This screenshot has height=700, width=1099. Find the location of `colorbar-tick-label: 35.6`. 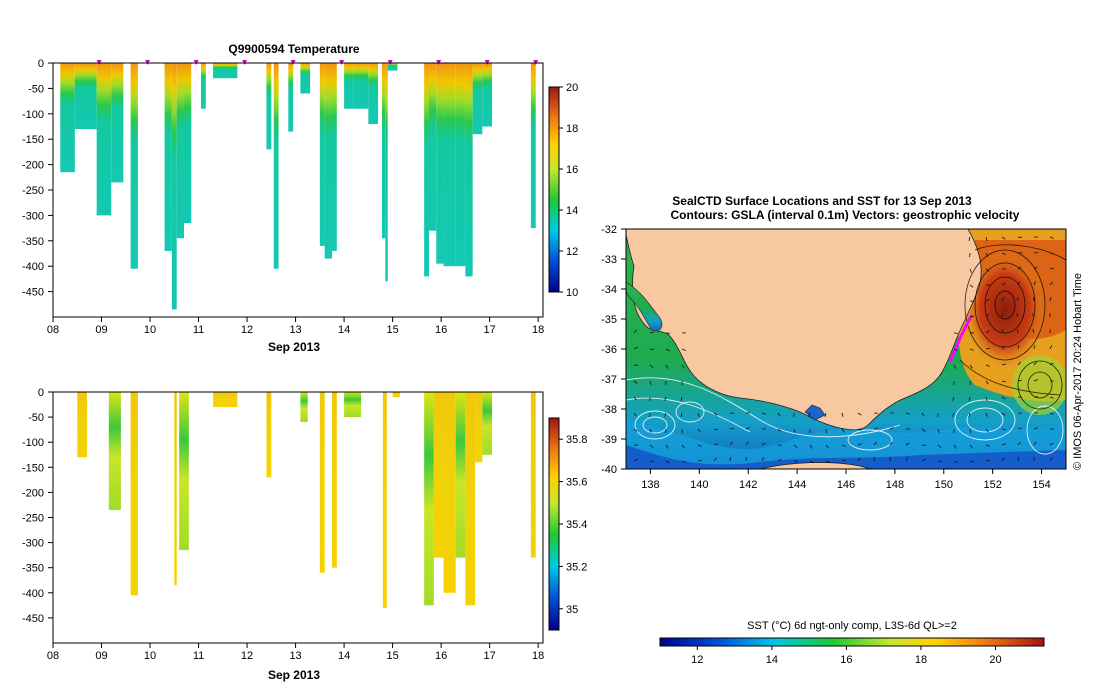

colorbar-tick-label: 35.6 is located at coordinates (576, 483).